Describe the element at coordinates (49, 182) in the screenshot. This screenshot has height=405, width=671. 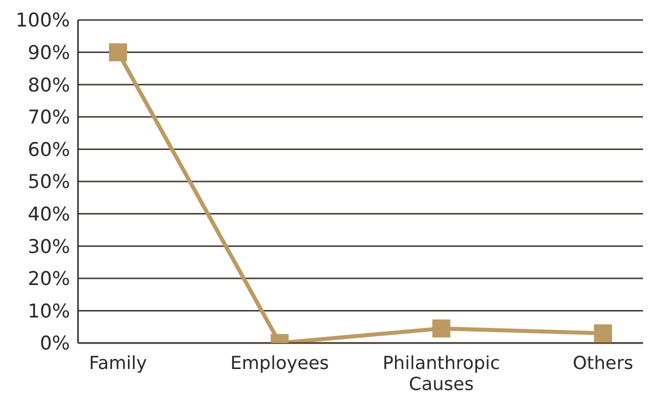
I see `y-tick-label: 50%` at that location.